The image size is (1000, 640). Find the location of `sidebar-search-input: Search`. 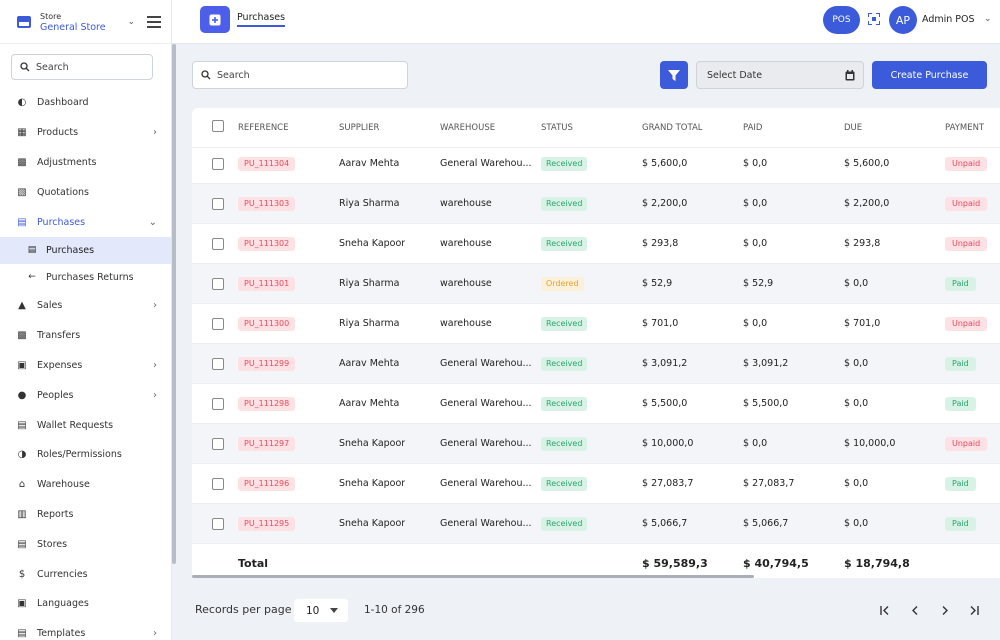

sidebar-search-input: Search is located at coordinates (82, 67).